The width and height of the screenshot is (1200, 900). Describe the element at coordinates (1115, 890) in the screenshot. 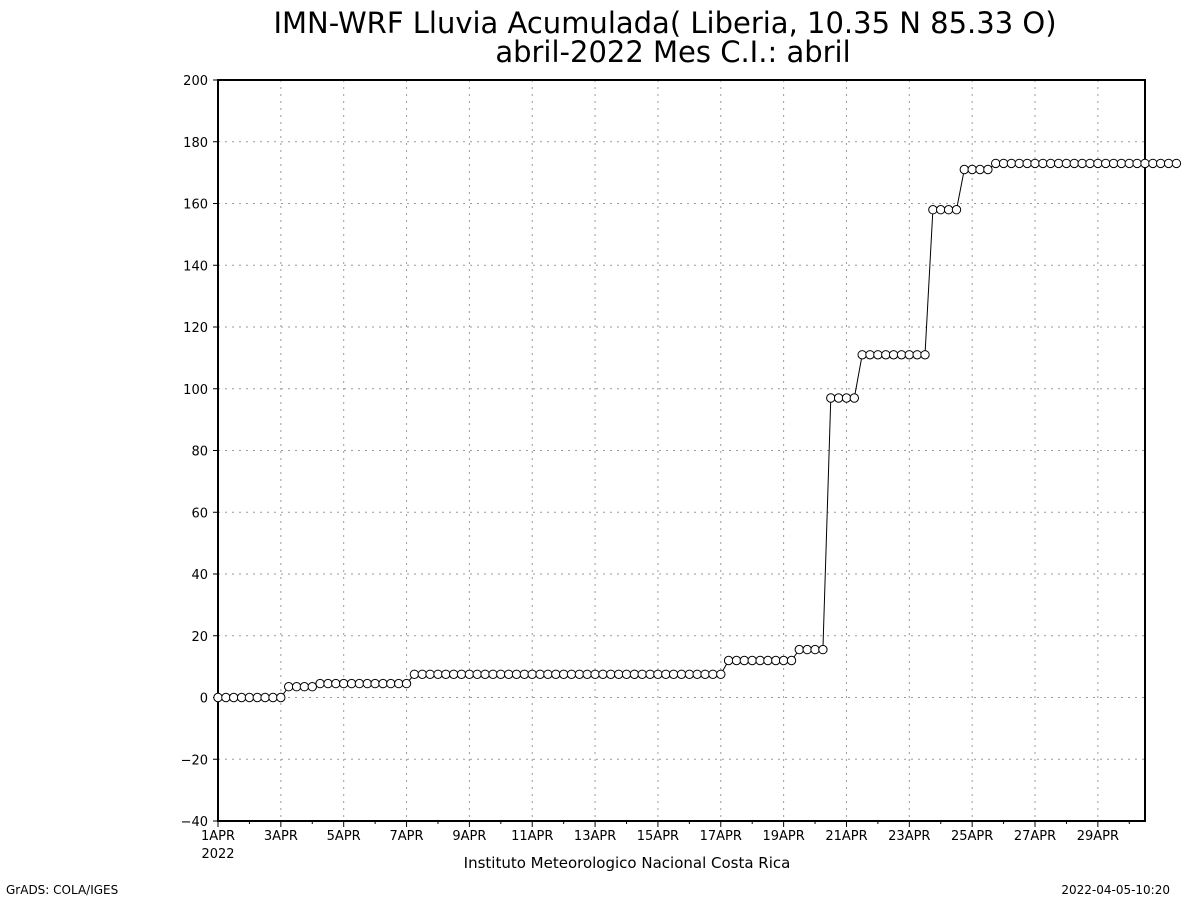

I see `footer-right-timestamp: 2022-04-05-10:20` at that location.